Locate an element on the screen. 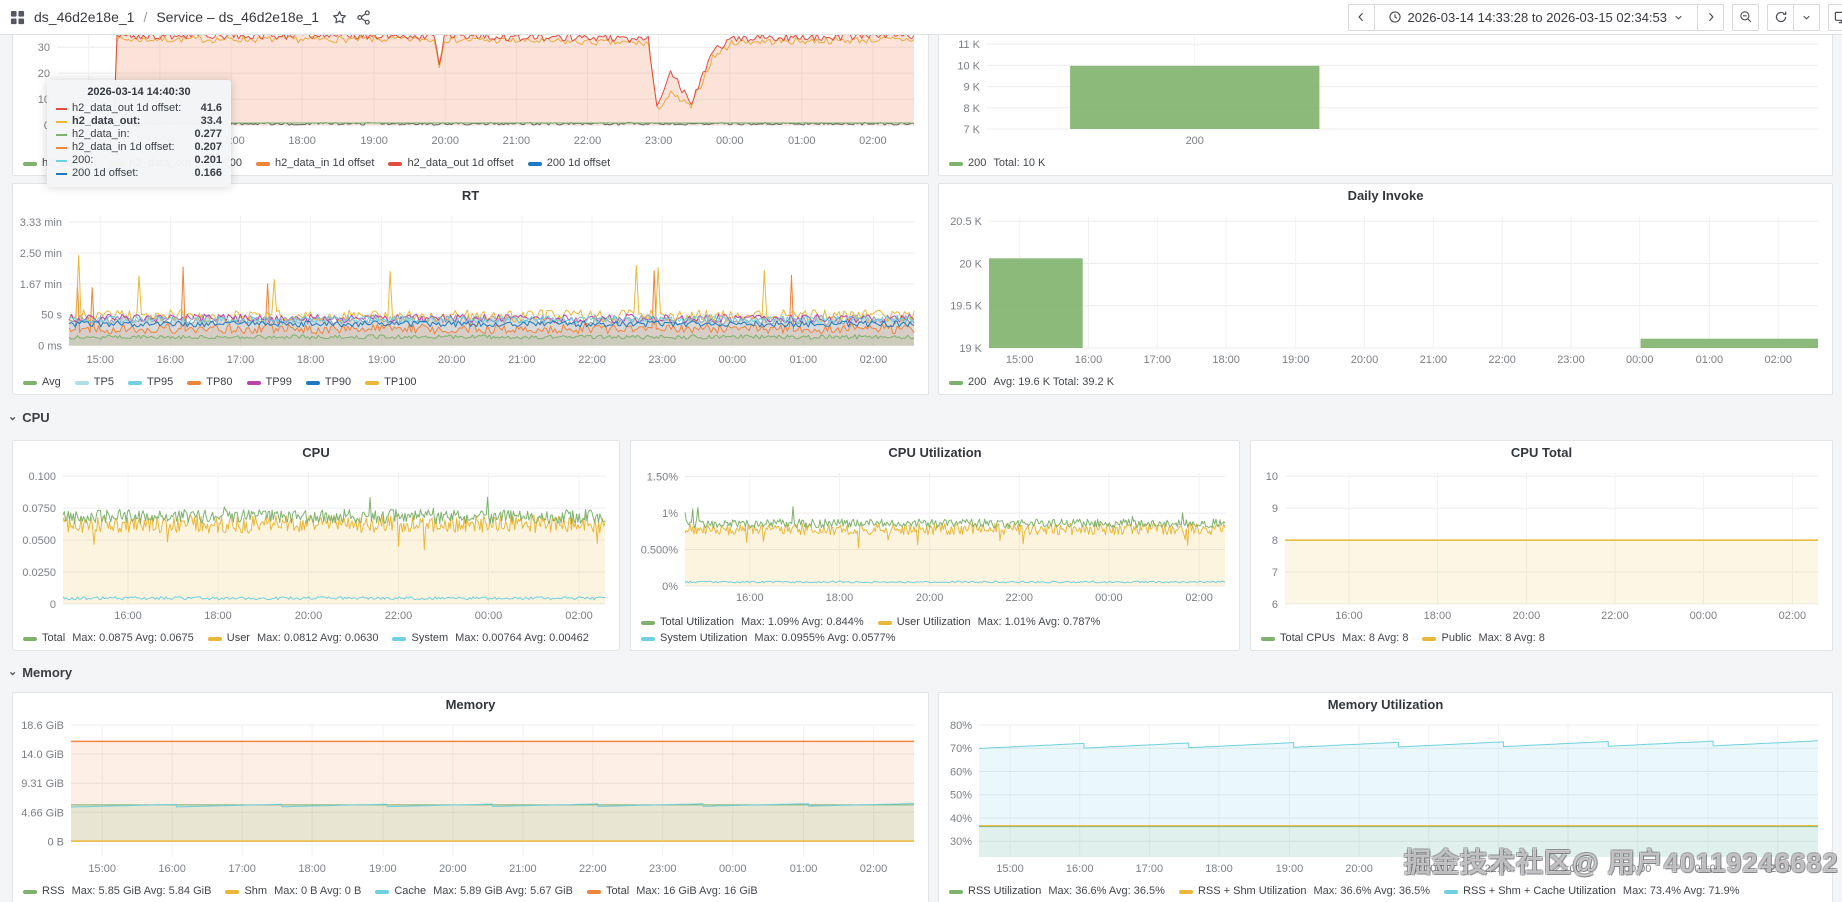 The image size is (1842, 902). legend-item: Avg is located at coordinates (42, 382).